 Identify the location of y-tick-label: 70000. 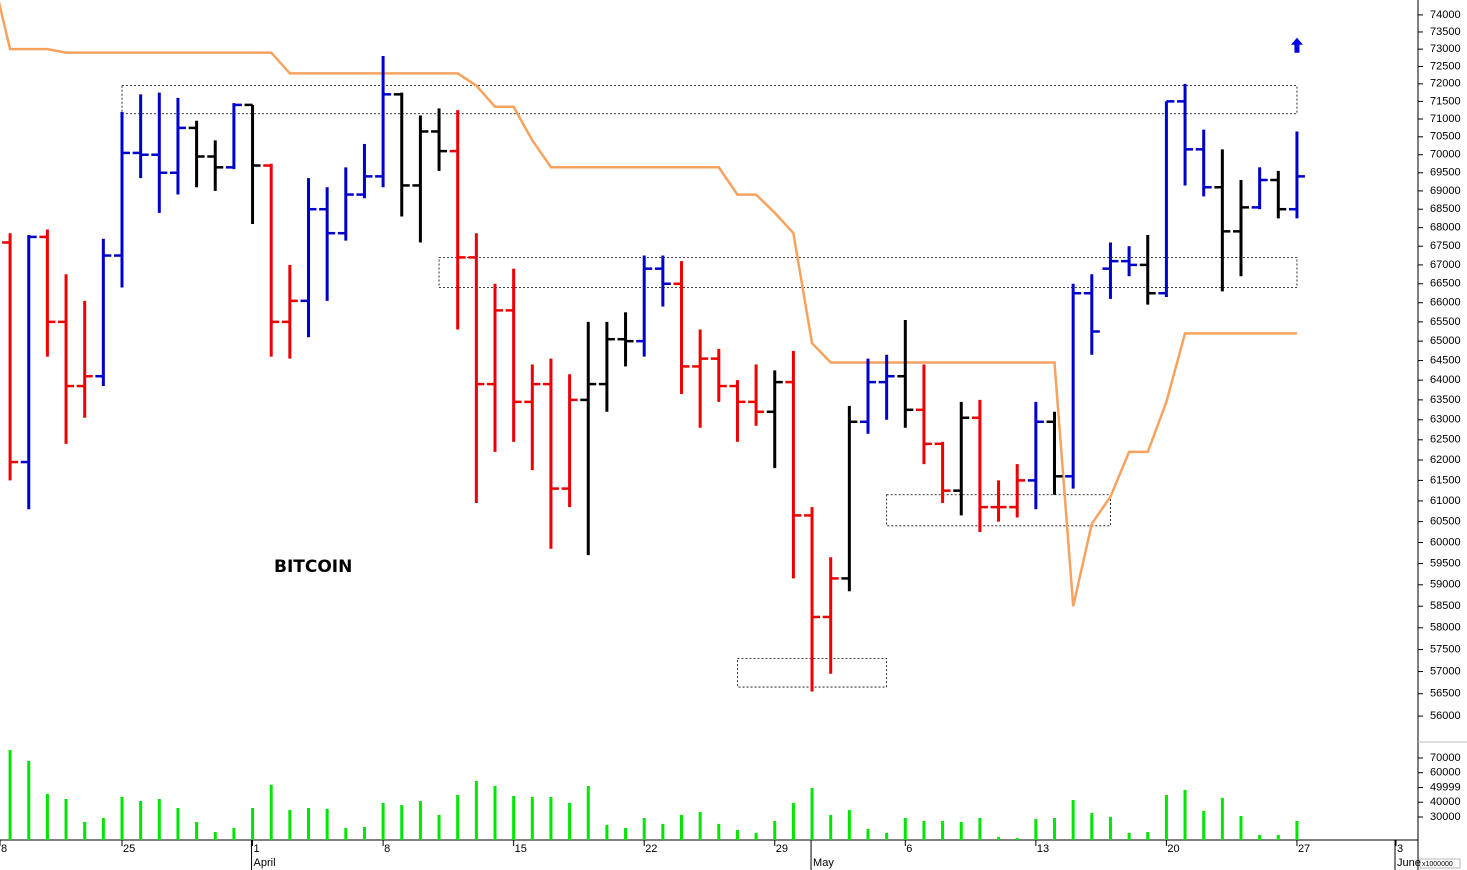
(1445, 155).